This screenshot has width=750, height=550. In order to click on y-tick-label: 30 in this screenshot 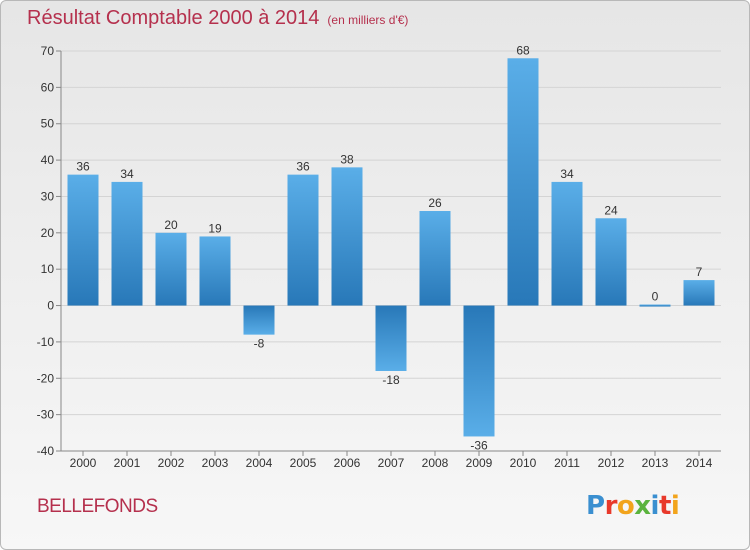, I will do `click(48, 196)`.